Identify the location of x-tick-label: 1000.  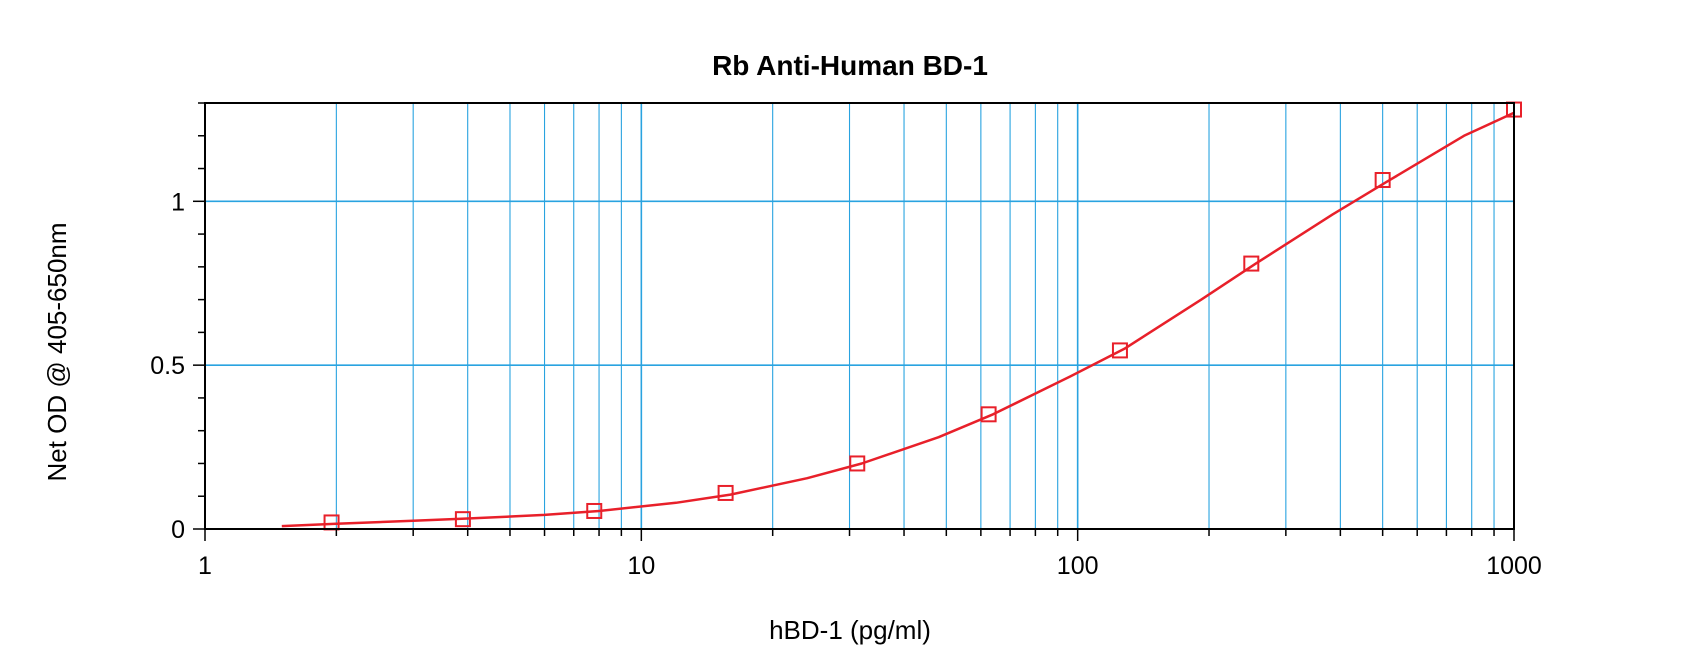
(1514, 566).